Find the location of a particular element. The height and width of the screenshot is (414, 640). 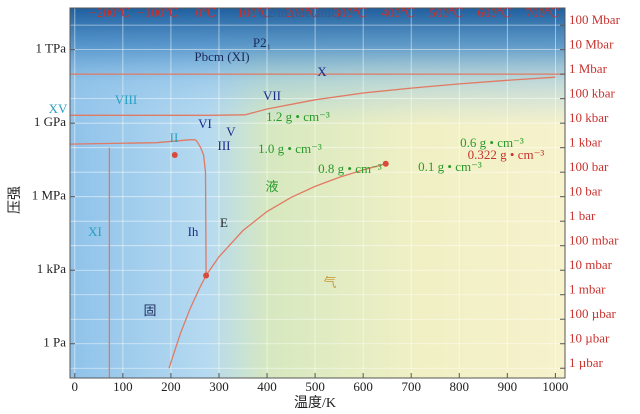

x-tick-label: 200 is located at coordinates (171, 386).